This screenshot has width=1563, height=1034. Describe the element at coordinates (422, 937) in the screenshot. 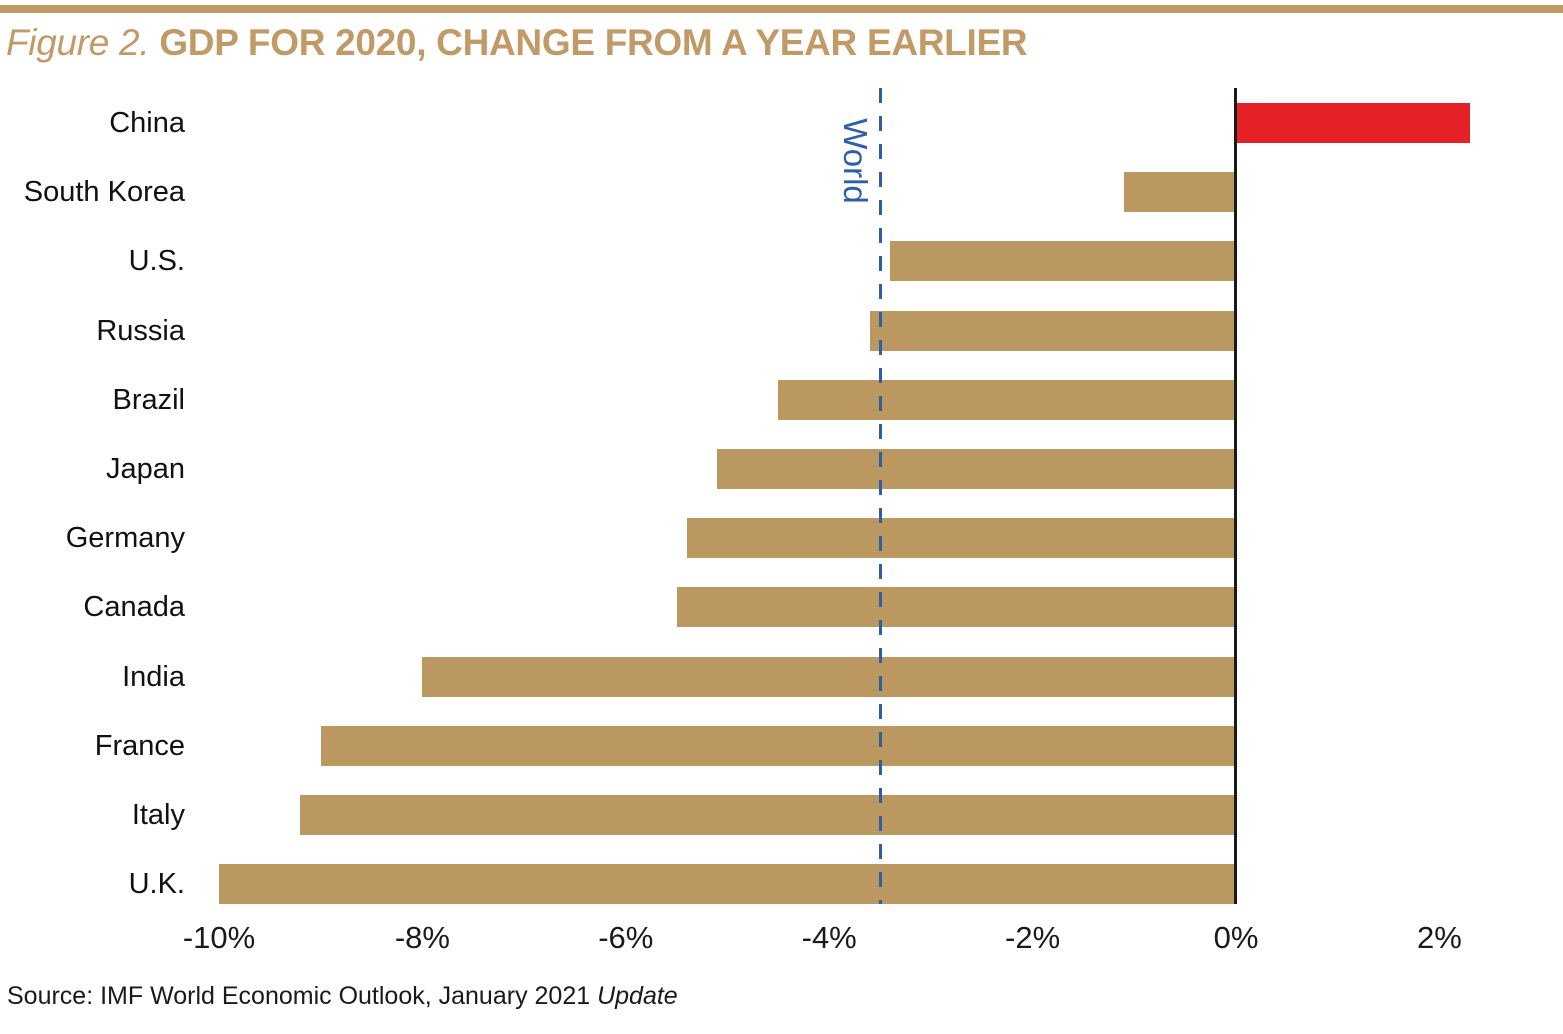

I see `x-tick-label-8: -8%` at that location.